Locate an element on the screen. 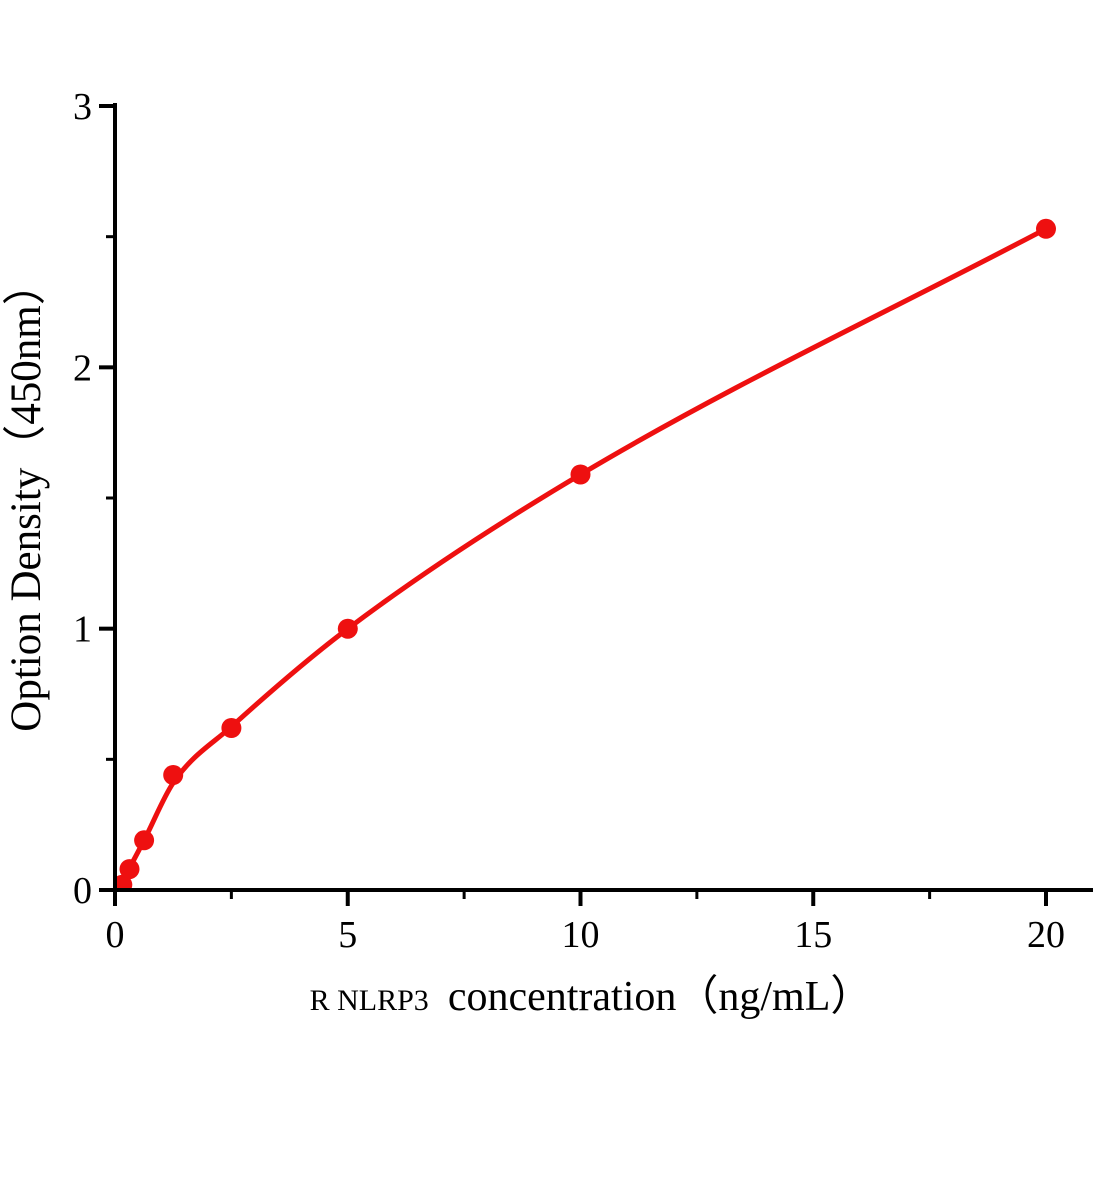 The width and height of the screenshot is (1104, 1200). y-tick-label: 1 is located at coordinates (82, 630).